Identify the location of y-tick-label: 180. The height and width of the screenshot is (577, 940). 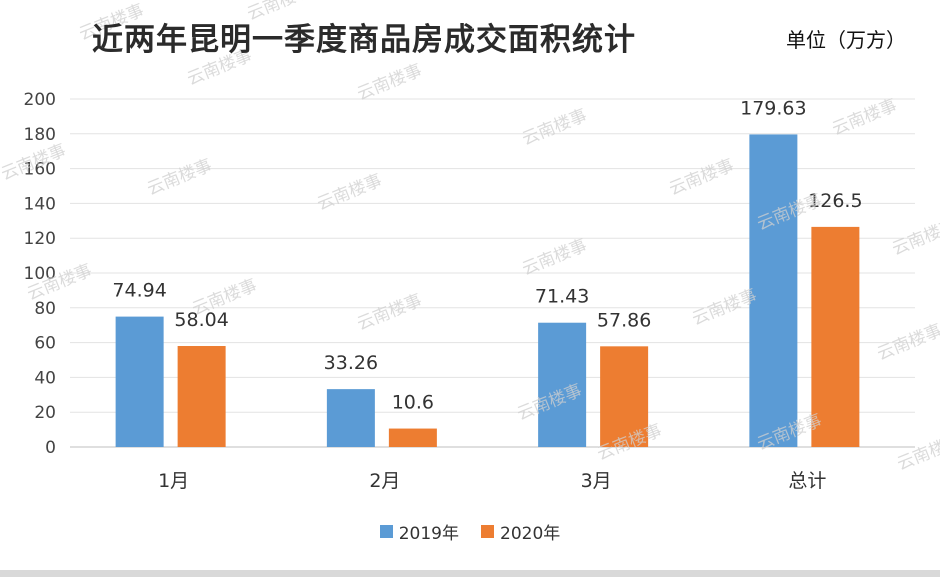
(40, 135).